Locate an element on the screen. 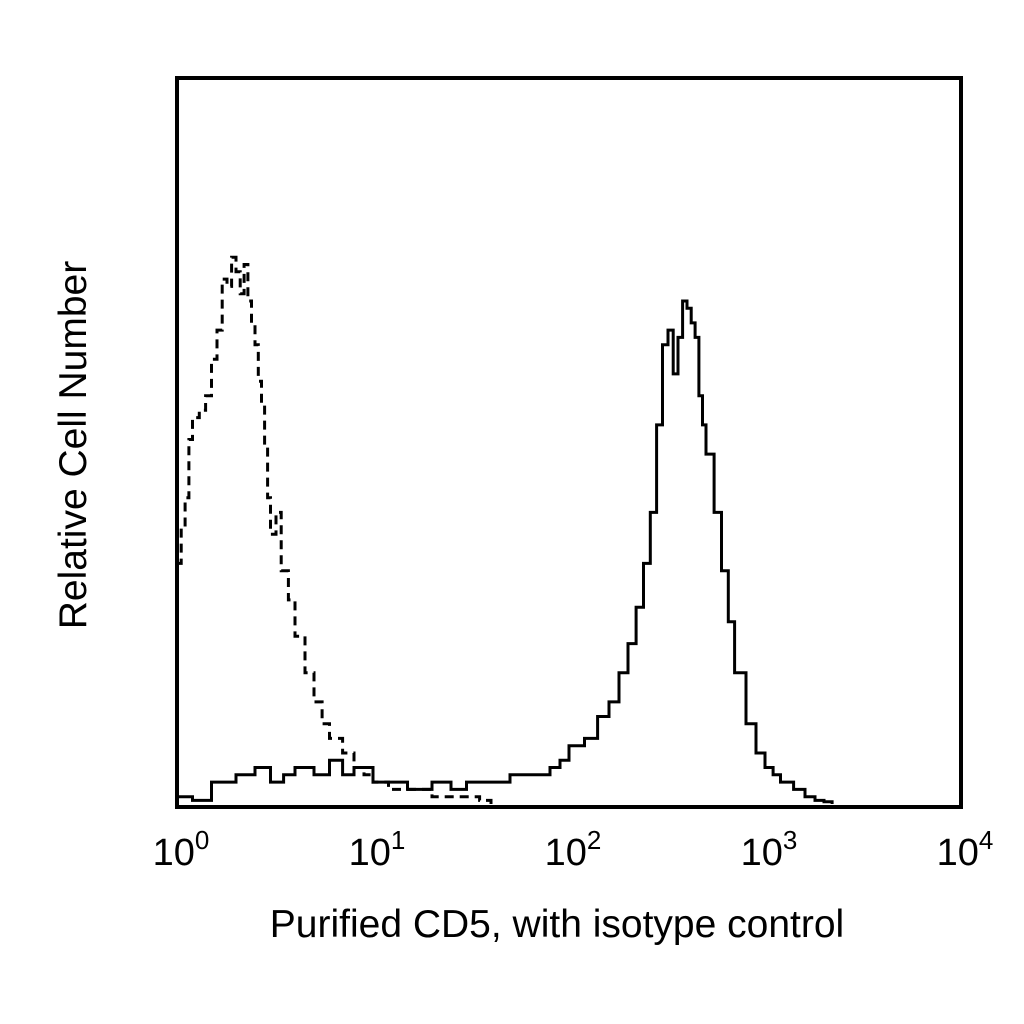 This screenshot has height=1024, width=1024. x-tick-labels: 10⁰ 10¹ 10² 10³ 10⁴ is located at coordinates (573, 849).